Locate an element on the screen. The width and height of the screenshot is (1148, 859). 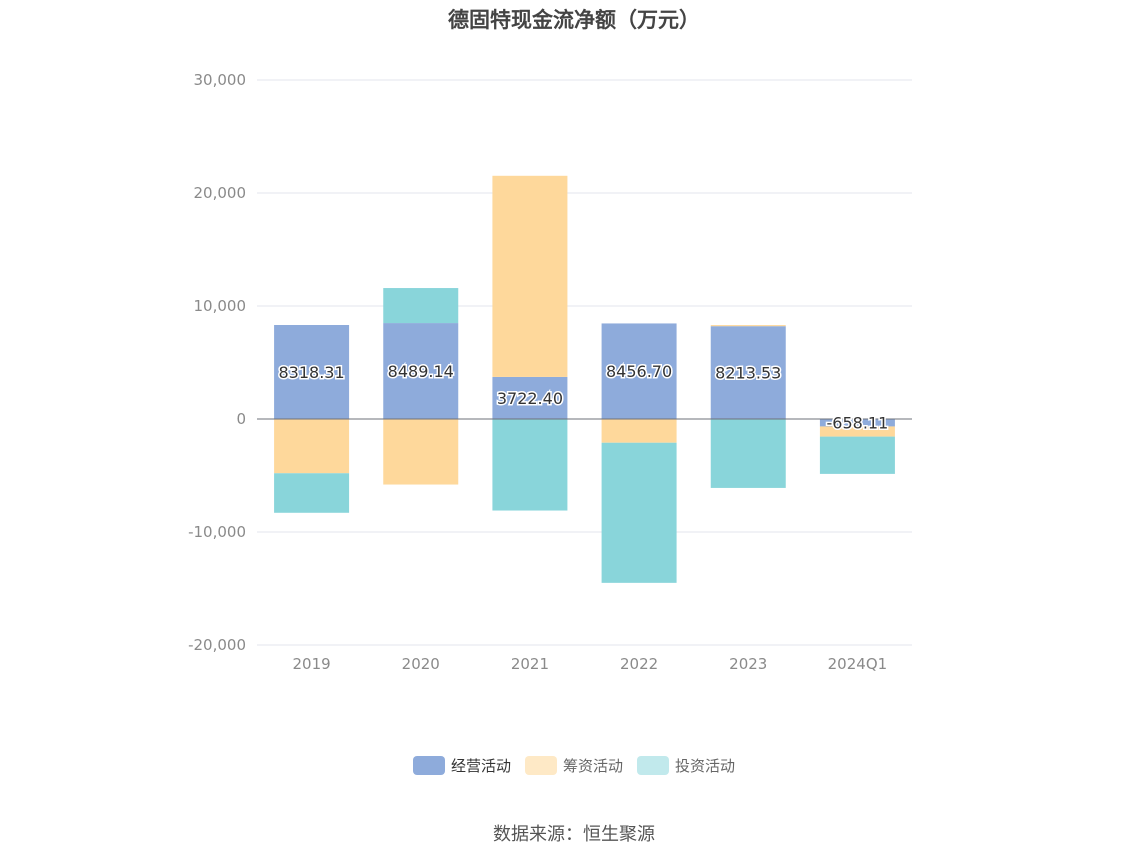
data-label-2019: 8318.31 is located at coordinates (311, 372).